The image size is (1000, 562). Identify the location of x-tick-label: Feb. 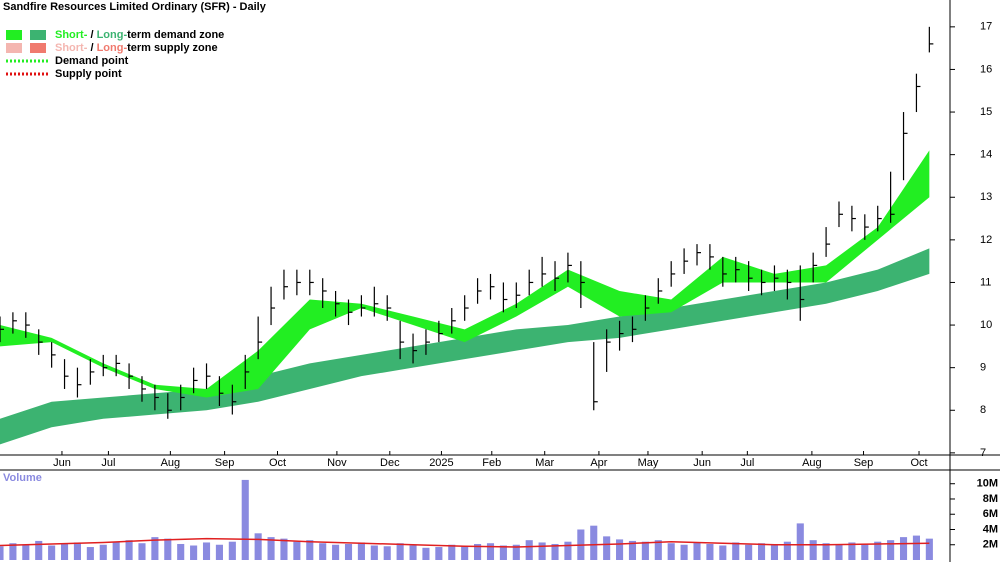
(491, 463).